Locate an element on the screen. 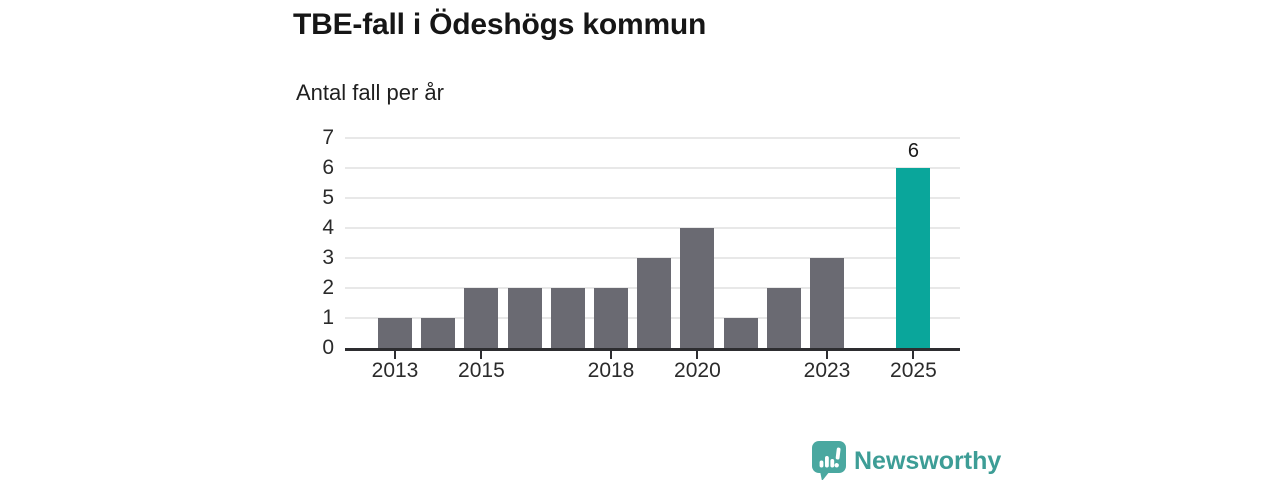 The height and width of the screenshot is (480, 1280). gridline-y7 is located at coordinates (652, 138).